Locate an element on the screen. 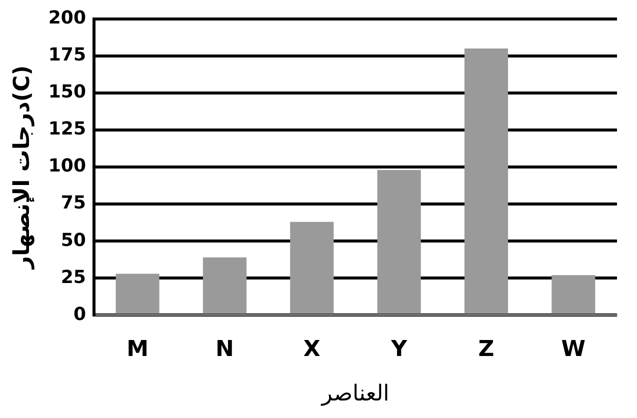 This screenshot has width=637, height=418. x-tick-label: M is located at coordinates (137, 349).